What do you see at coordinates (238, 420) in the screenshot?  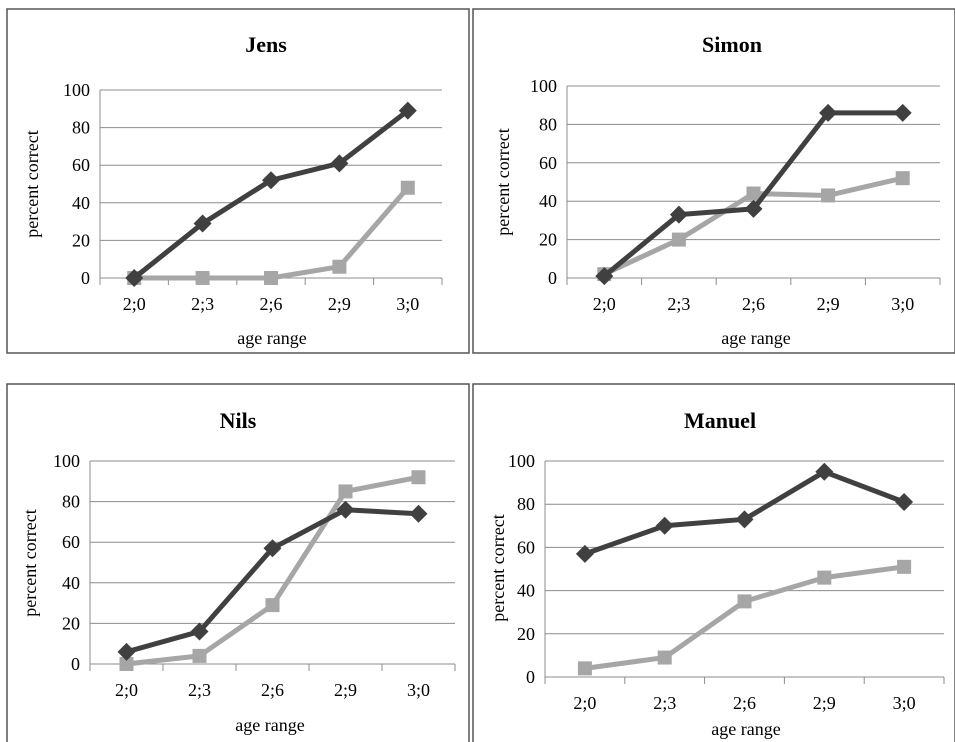 I see `chart-title: Nils` at bounding box center [238, 420].